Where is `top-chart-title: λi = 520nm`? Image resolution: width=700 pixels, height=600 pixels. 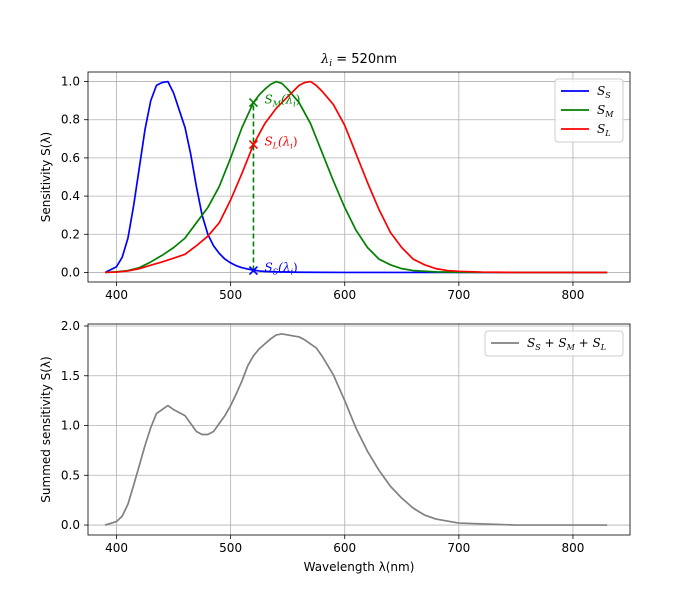 top-chart-title: λi = 520nm is located at coordinates (358, 60).